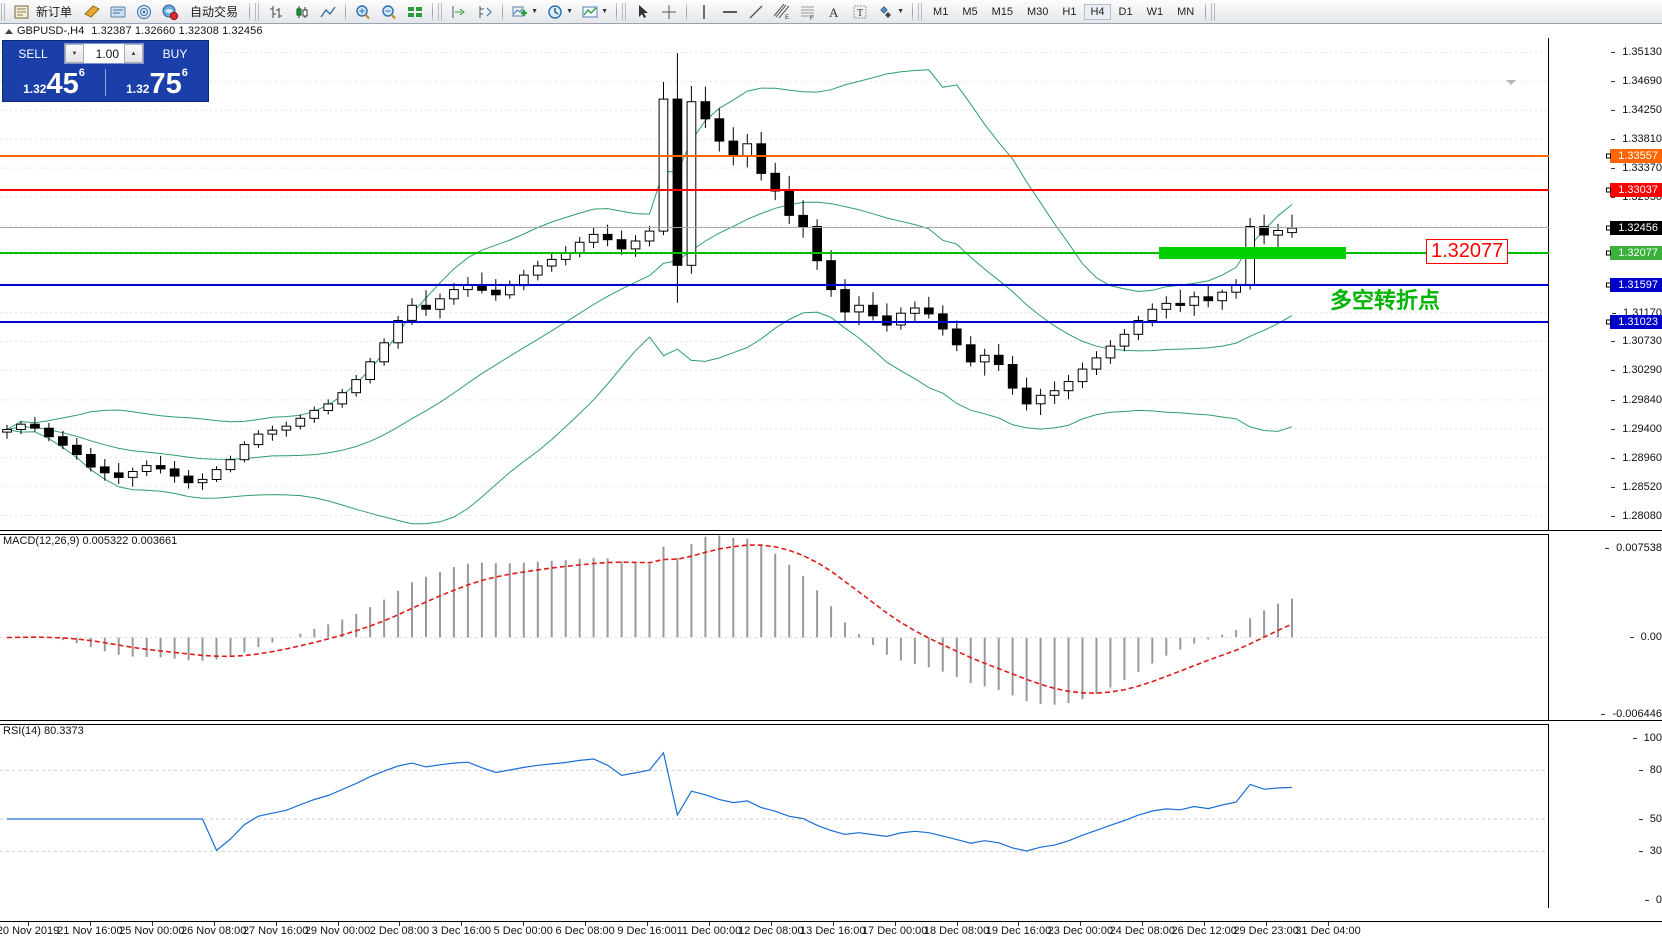  I want to click on chevron-down-icon: ▼, so click(534, 11).